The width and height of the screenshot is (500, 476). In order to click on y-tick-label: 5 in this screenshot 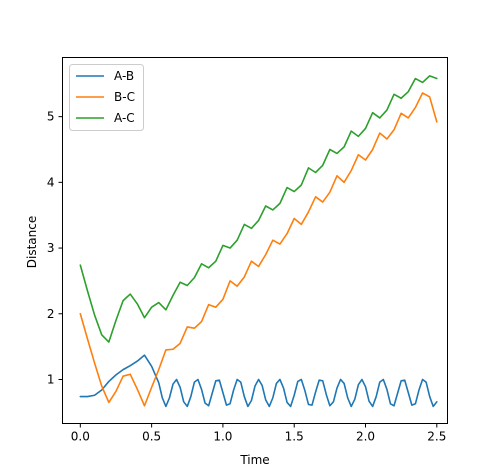, I will do `click(51, 117)`.